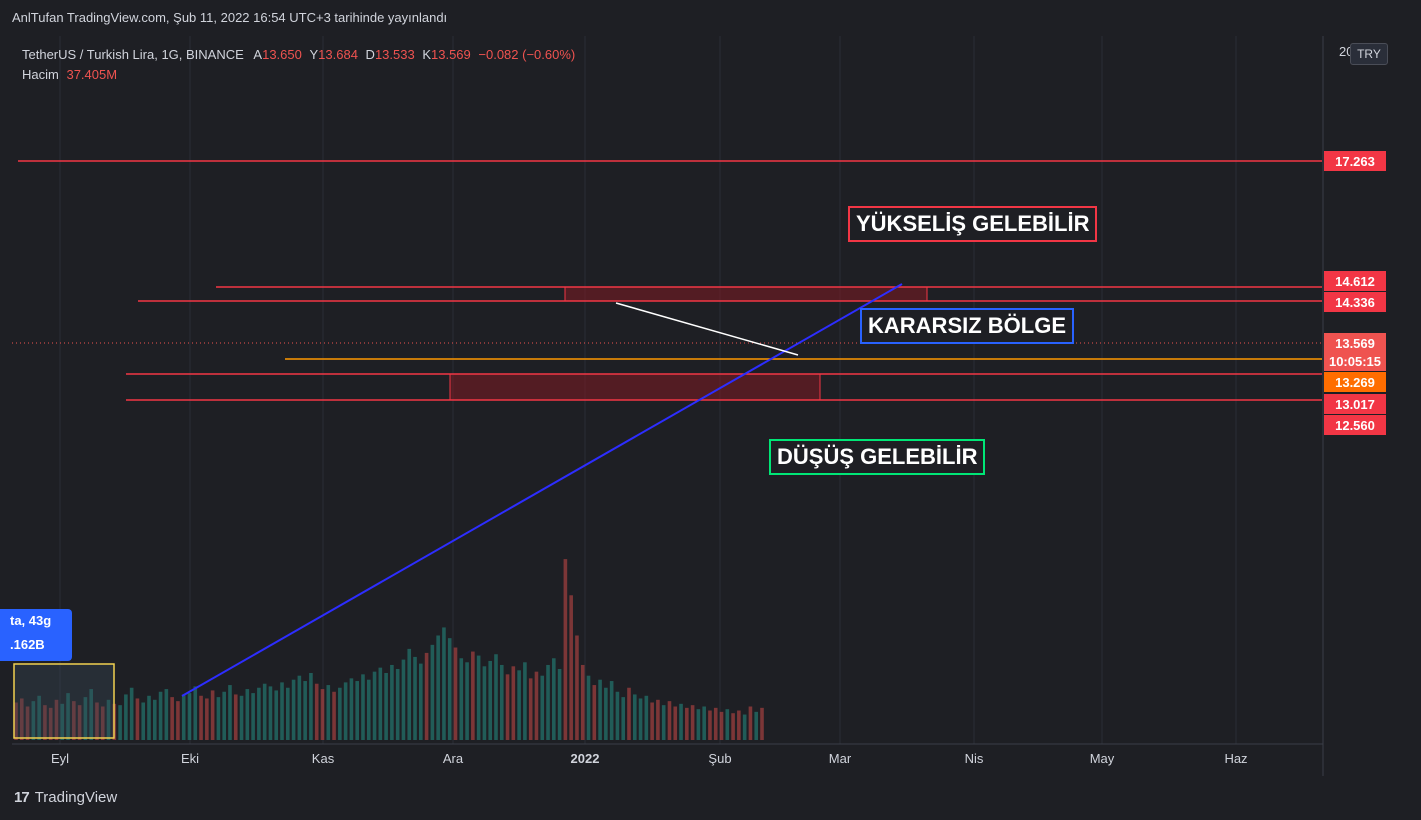 This screenshot has width=1421, height=820. What do you see at coordinates (1355, 161) in the screenshot?
I see `price-label-text: 17.263` at bounding box center [1355, 161].